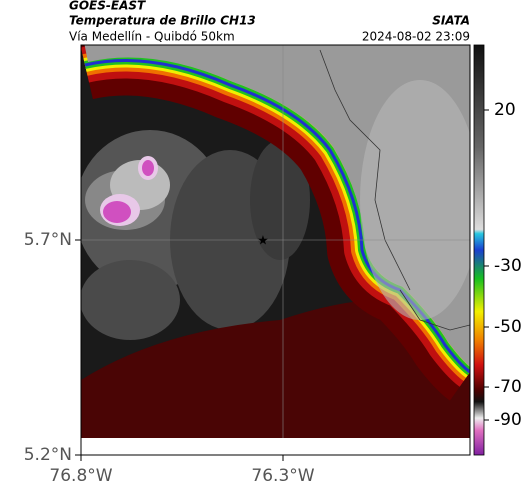 The width and height of the screenshot is (526, 491). What do you see at coordinates (263, 241) in the screenshot?
I see `station-marker: ★` at bounding box center [263, 241].